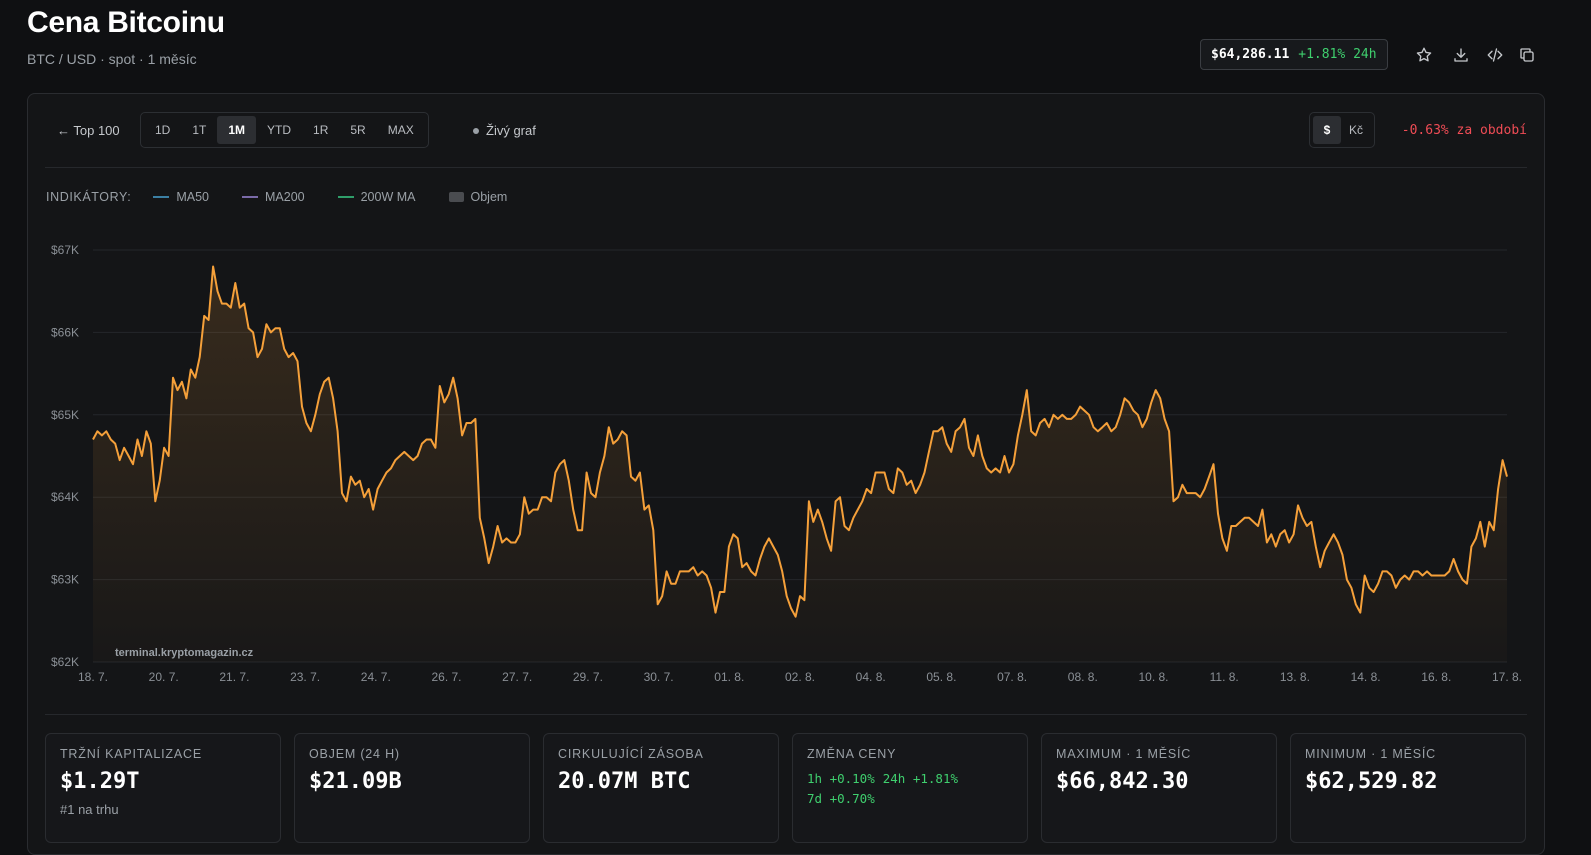 The image size is (1591, 855). I want to click on code-icon, so click(1495, 55).